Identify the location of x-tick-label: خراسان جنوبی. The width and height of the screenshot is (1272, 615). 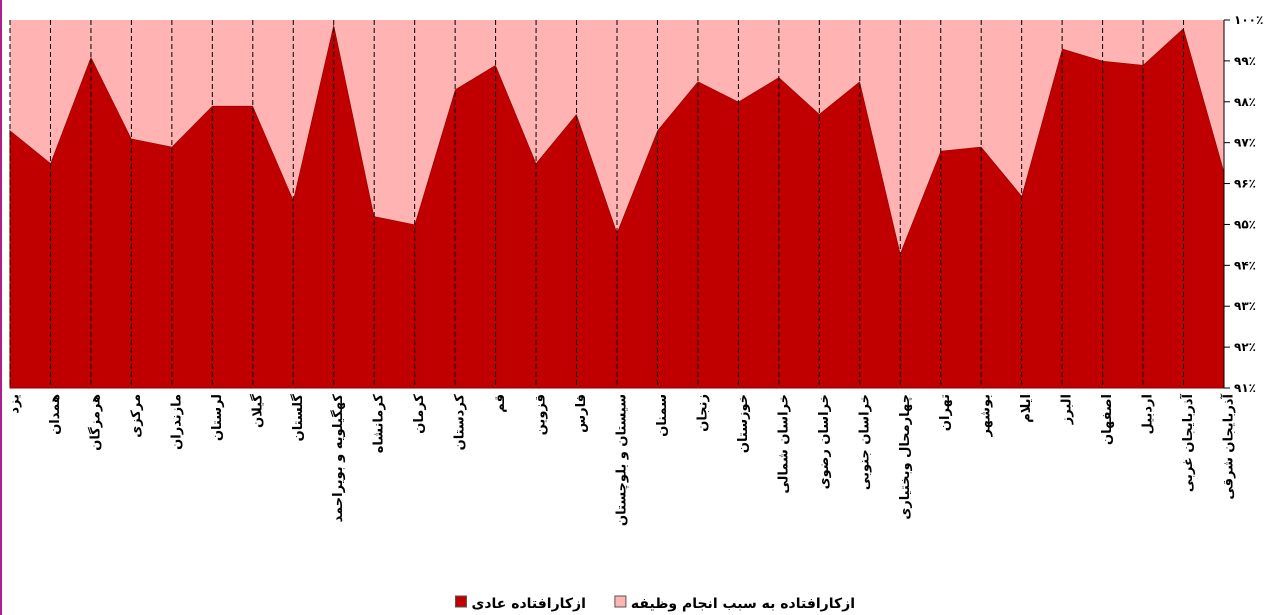
(864, 442).